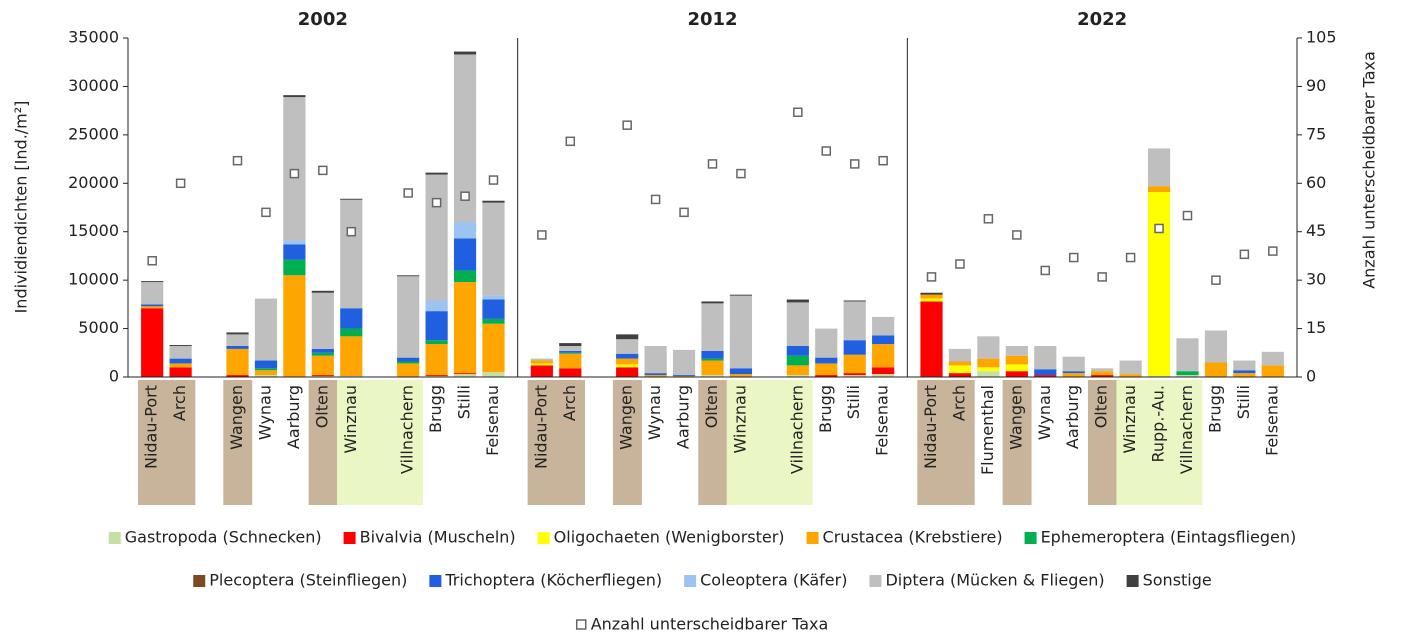 The image size is (1405, 639). What do you see at coordinates (323, 19) in the screenshot?
I see `panel-title: 2002` at bounding box center [323, 19].